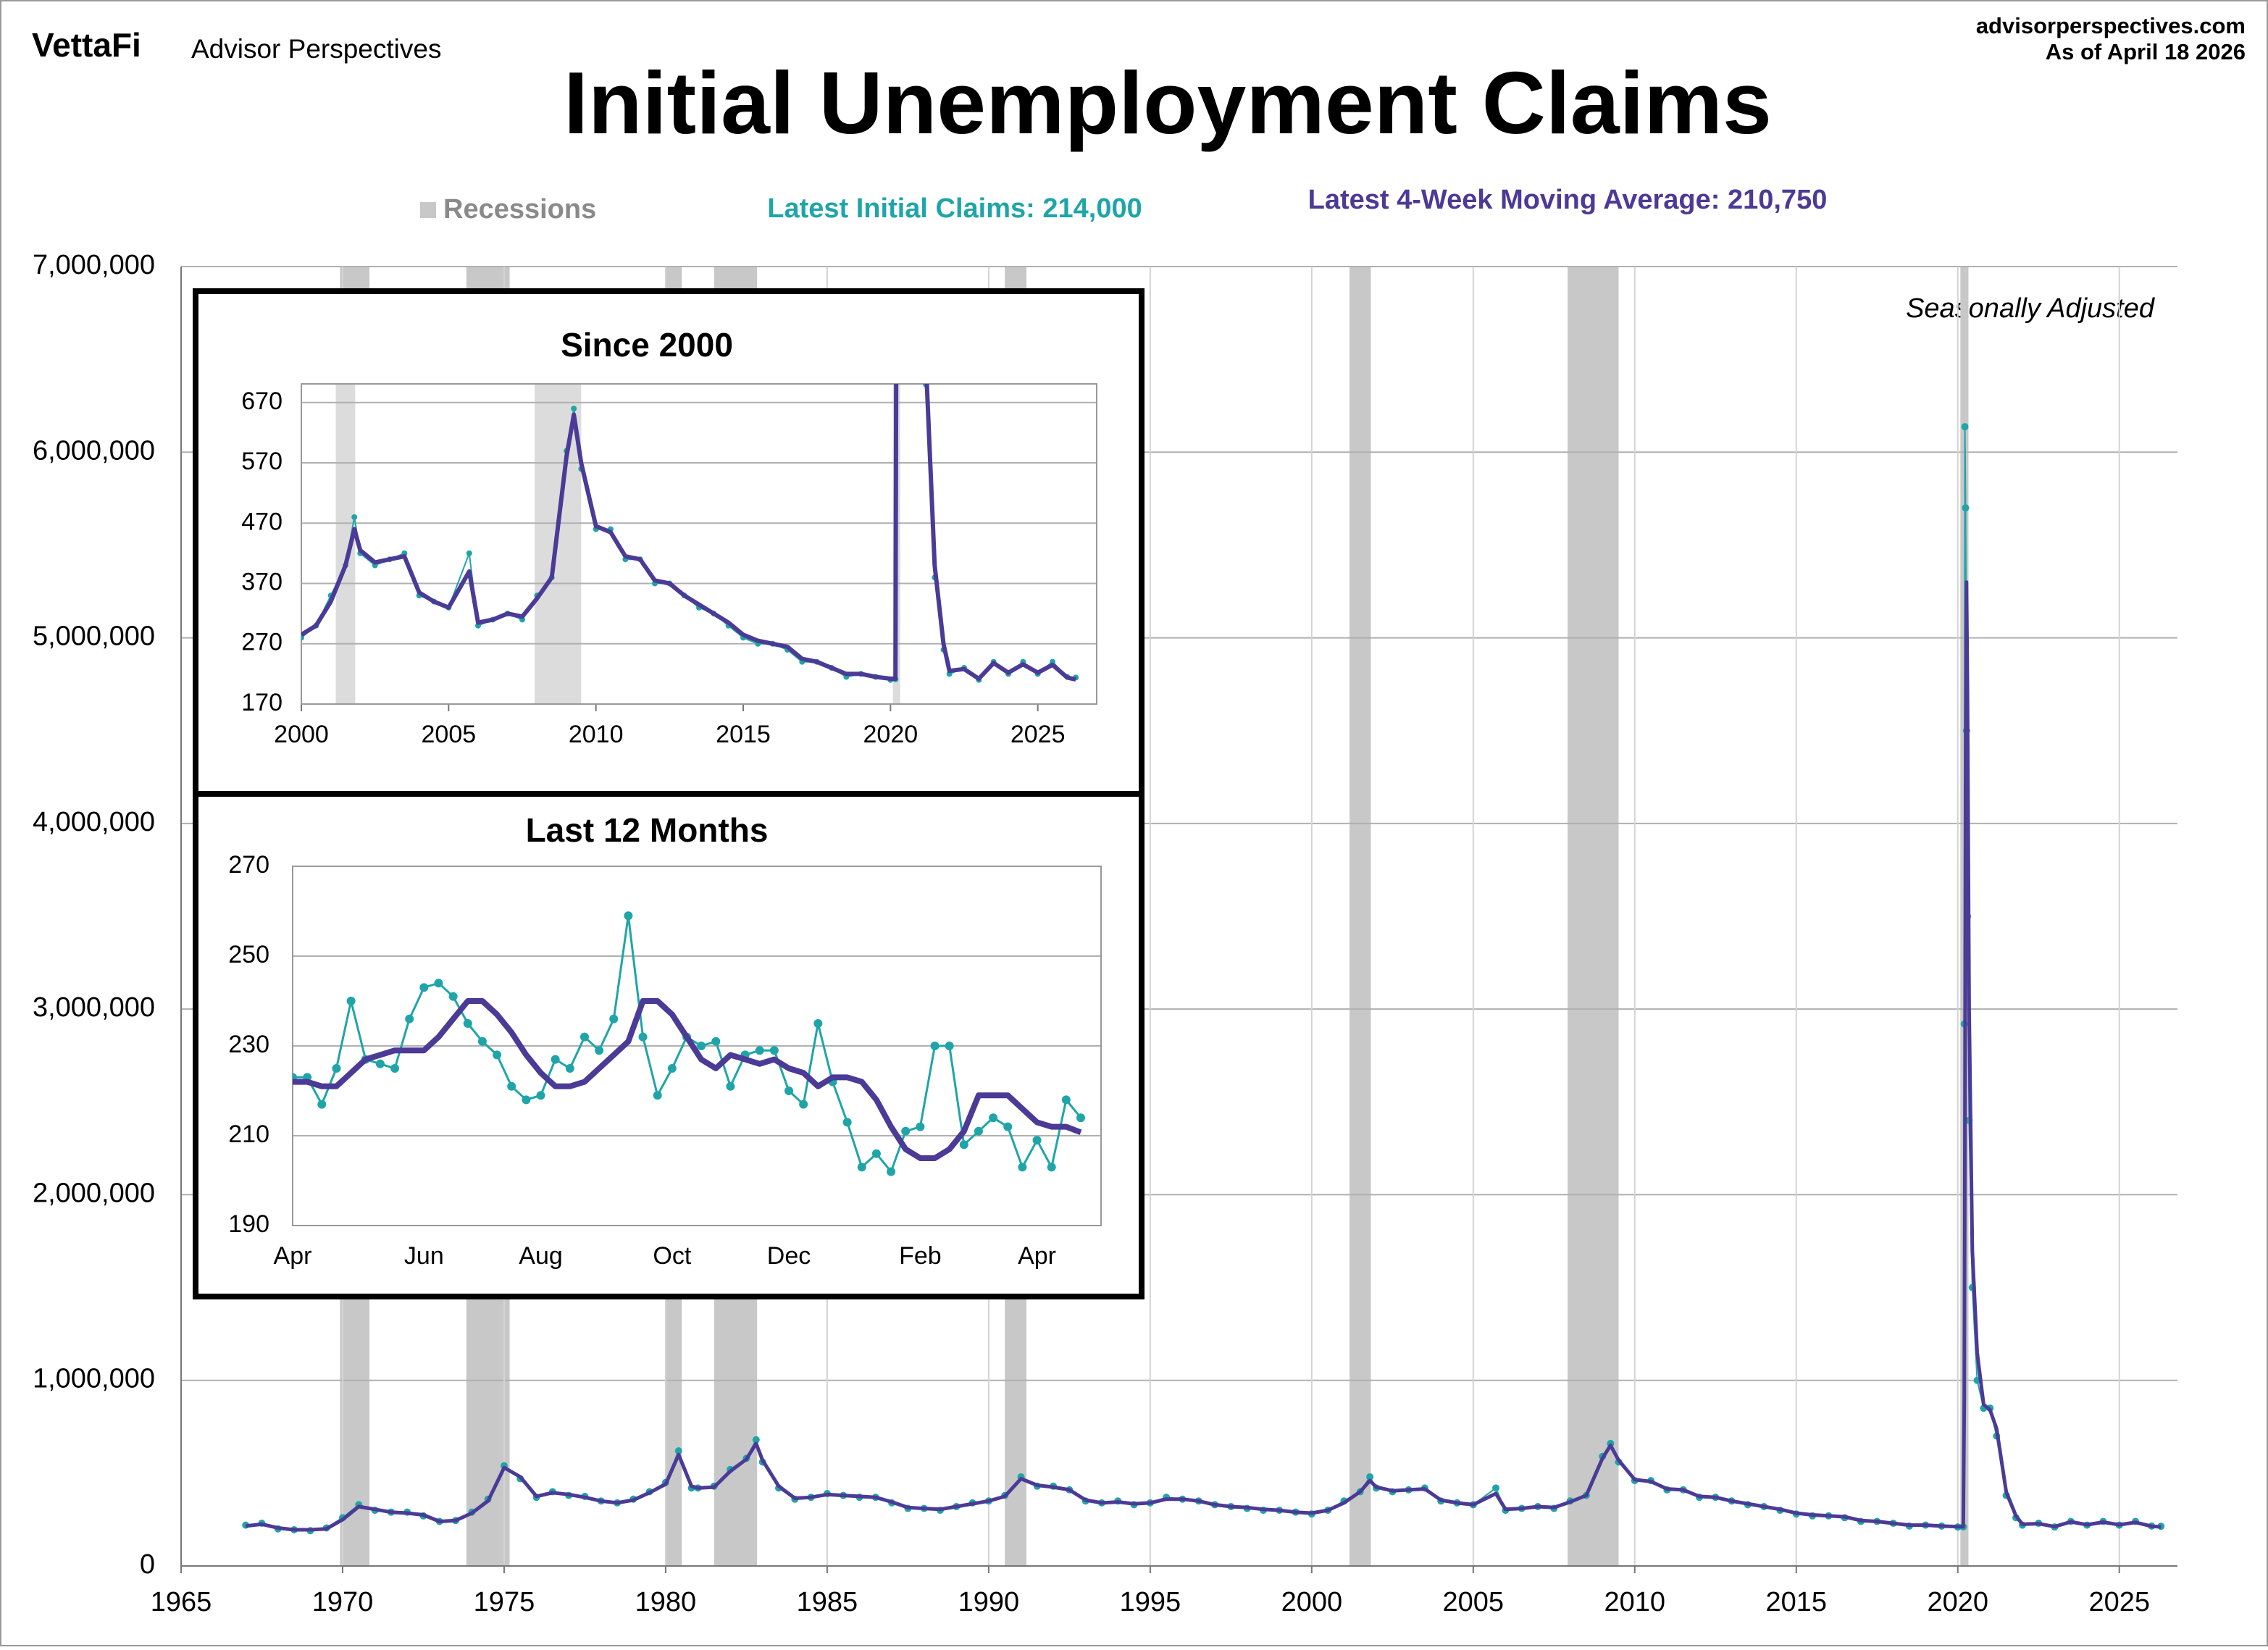 This screenshot has height=1650, width=2268. What do you see at coordinates (450, 734) in the screenshot?
I see `x-tick-label: 2005` at bounding box center [450, 734].